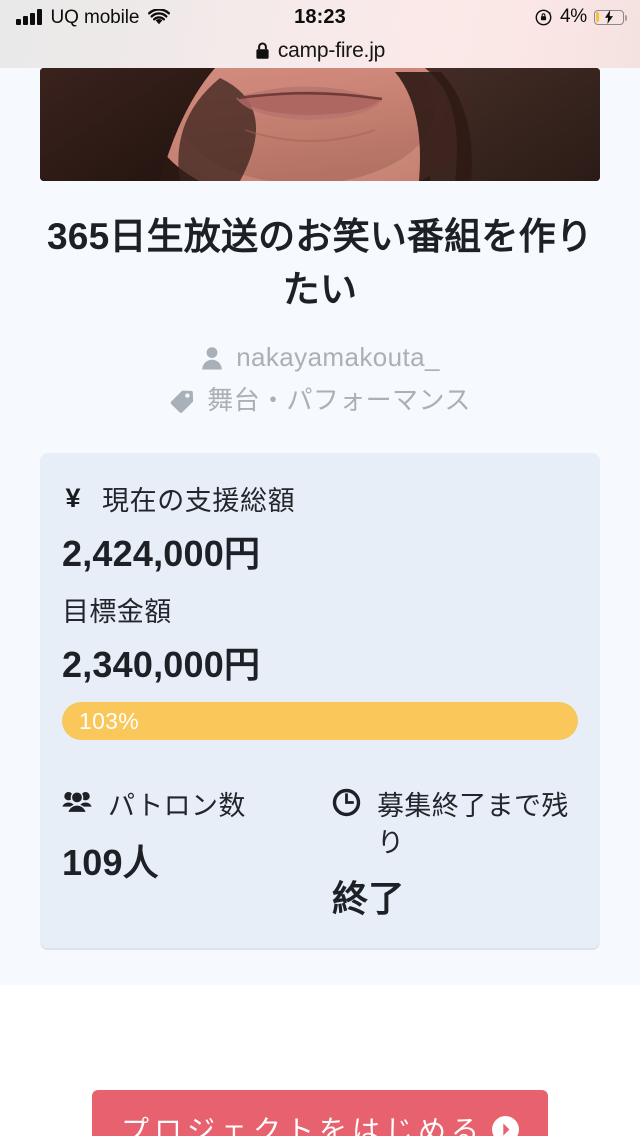  Describe the element at coordinates (320, 379) in the screenshot. I see `project-meta: nakayamakouta_ 舞台・パフォーマンス` at that location.